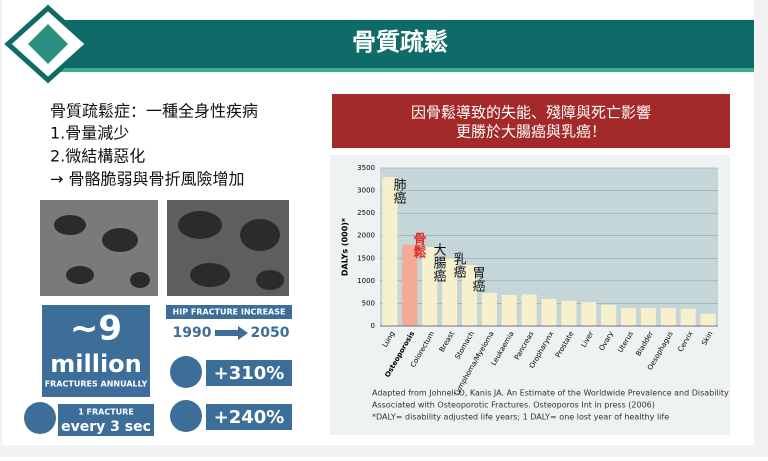  Describe the element at coordinates (366, 168) in the screenshot. I see `y-tick-label: 3500` at that location.